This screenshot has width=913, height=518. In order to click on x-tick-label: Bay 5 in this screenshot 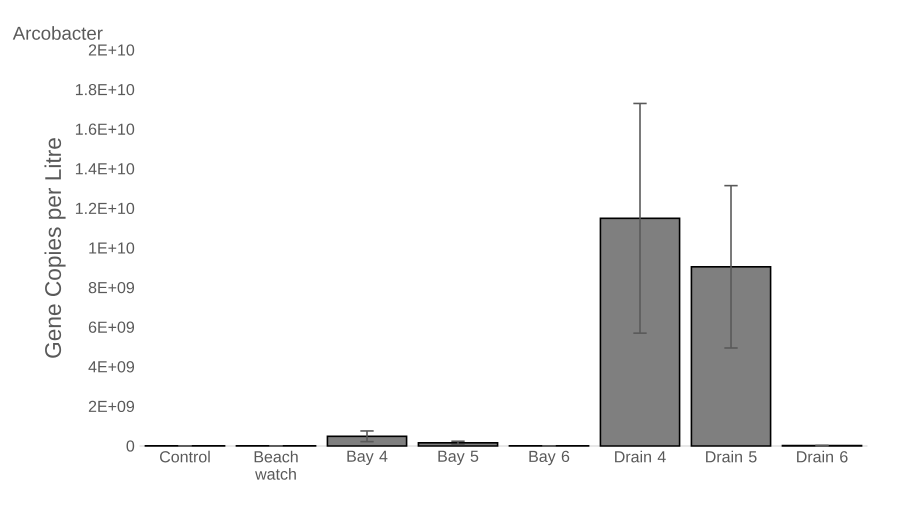, I will do `click(458, 458)`.